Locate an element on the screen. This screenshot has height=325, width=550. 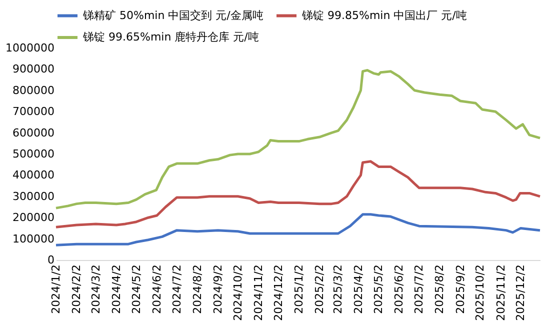
legend-label: 锑精矿 50%min 中国交到 元/金属吨 is located at coordinates (173, 15).